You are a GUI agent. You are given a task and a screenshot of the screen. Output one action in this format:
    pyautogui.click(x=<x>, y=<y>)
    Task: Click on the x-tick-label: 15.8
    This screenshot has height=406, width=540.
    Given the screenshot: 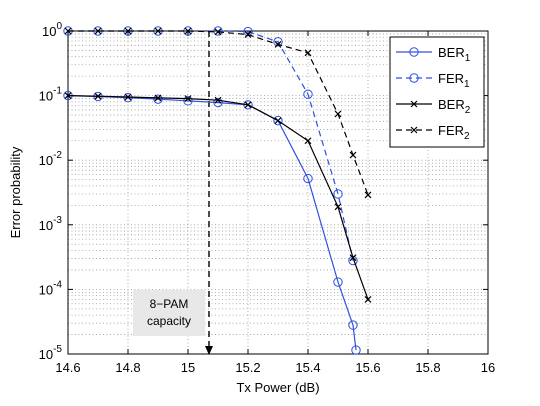 What is the action you would take?
    pyautogui.click(x=427, y=367)
    